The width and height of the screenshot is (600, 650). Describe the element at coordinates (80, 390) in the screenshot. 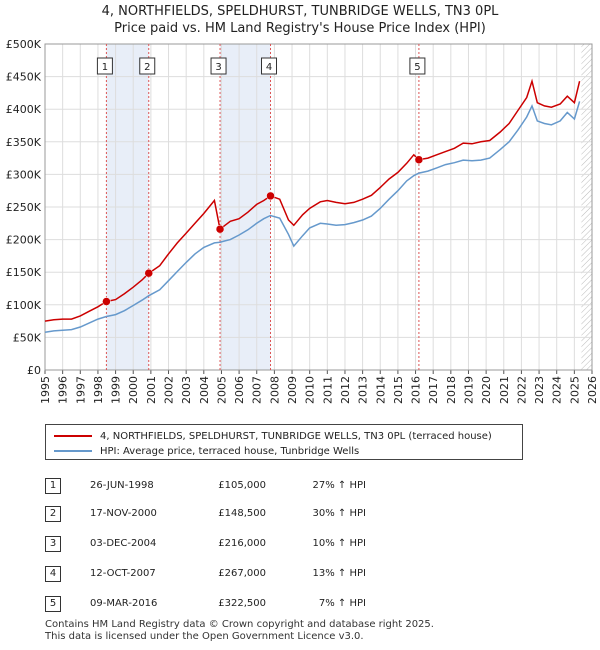

I see `x-tick-label: 1997` at that location.